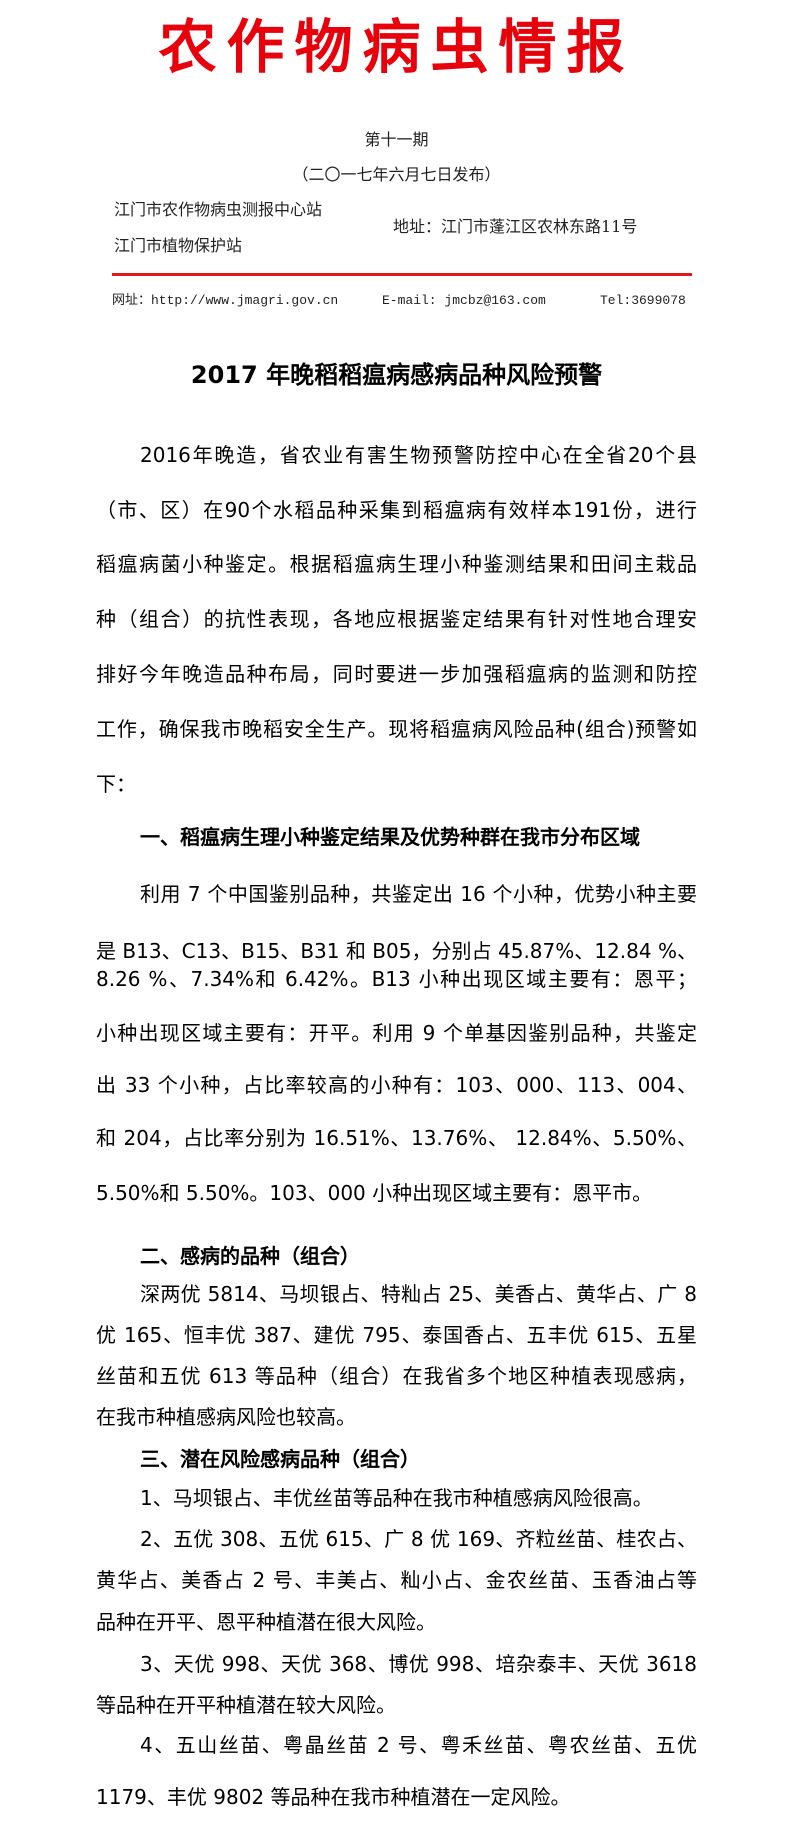 The width and height of the screenshot is (793, 1834). Describe the element at coordinates (396, 139) in the screenshot. I see `issue-number: 第十一期` at that location.